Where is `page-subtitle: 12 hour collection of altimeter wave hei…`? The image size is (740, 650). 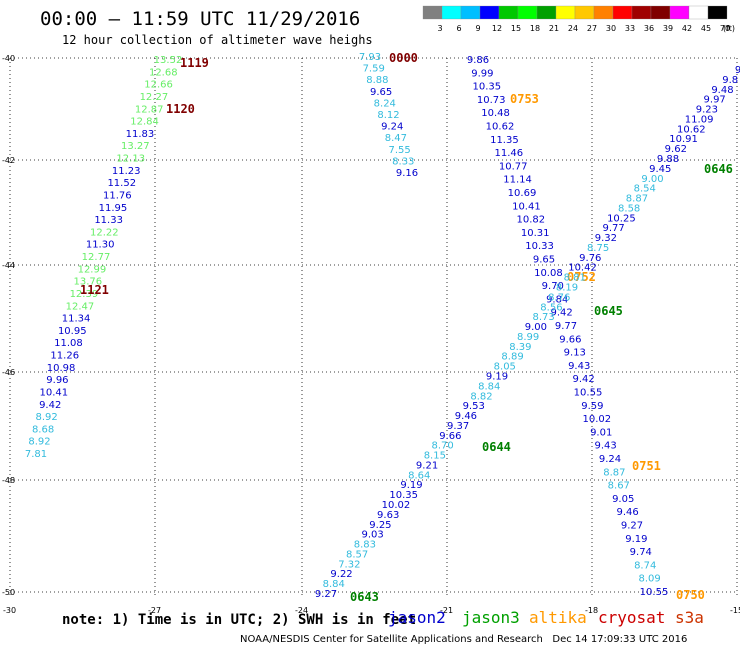
page-subtitle: 12 hour collection of altimeter wave hei… is located at coordinates (217, 40).